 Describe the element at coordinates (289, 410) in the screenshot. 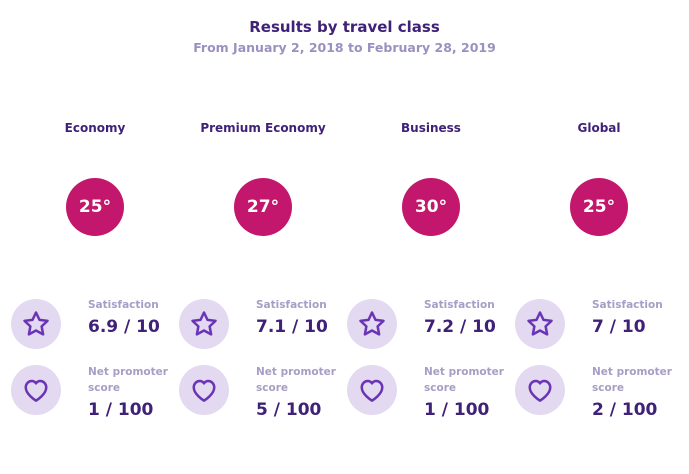

I see `nps-value: 5 / 100` at that location.